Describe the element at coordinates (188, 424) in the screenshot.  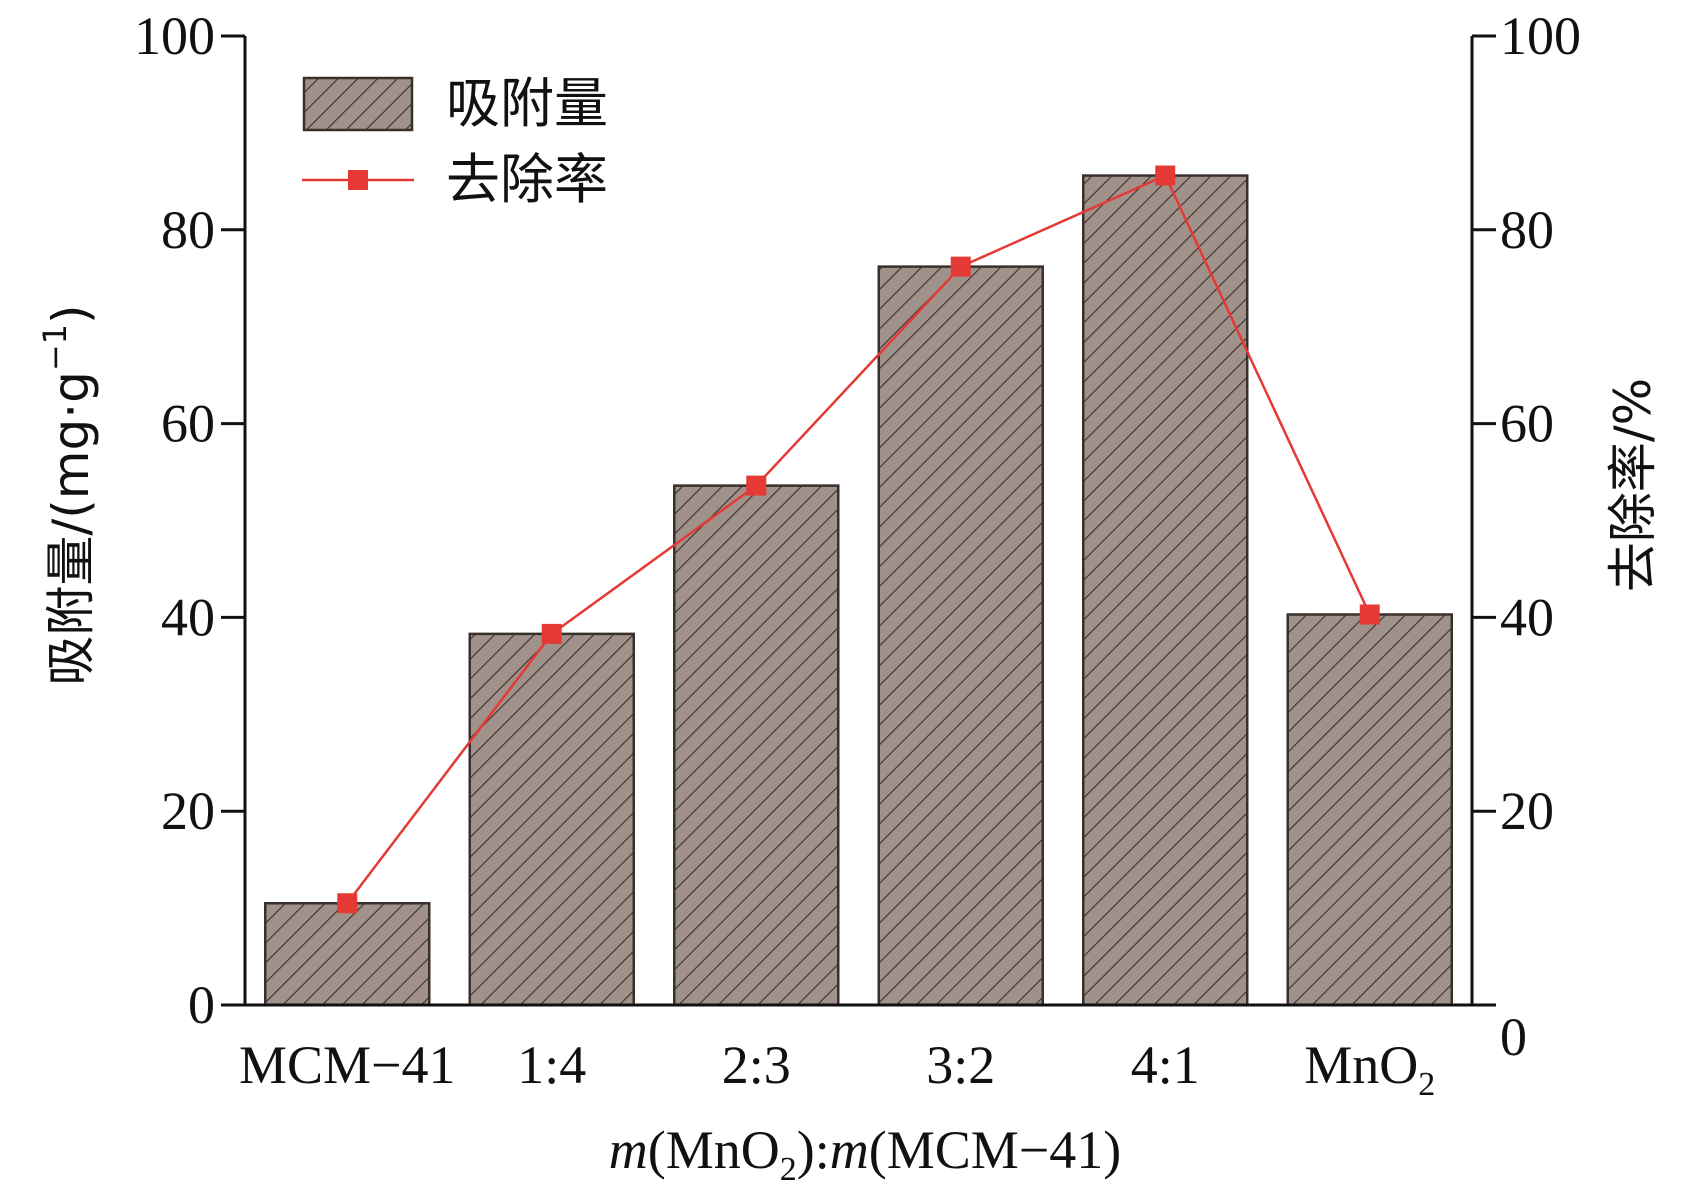
I see `y-tick-label: 60` at that location.